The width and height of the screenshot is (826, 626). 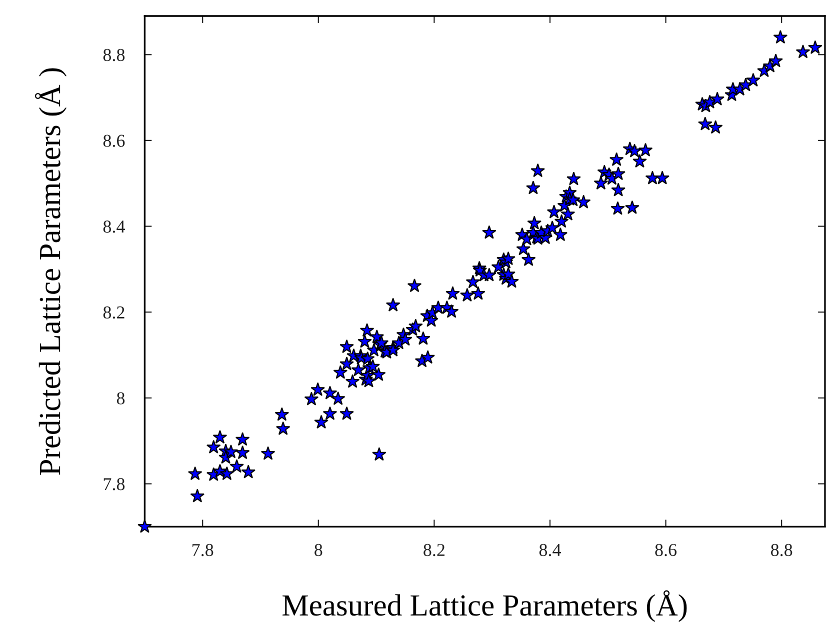 What do you see at coordinates (781, 550) in the screenshot?
I see `x-tick-label: 8.8` at bounding box center [781, 550].